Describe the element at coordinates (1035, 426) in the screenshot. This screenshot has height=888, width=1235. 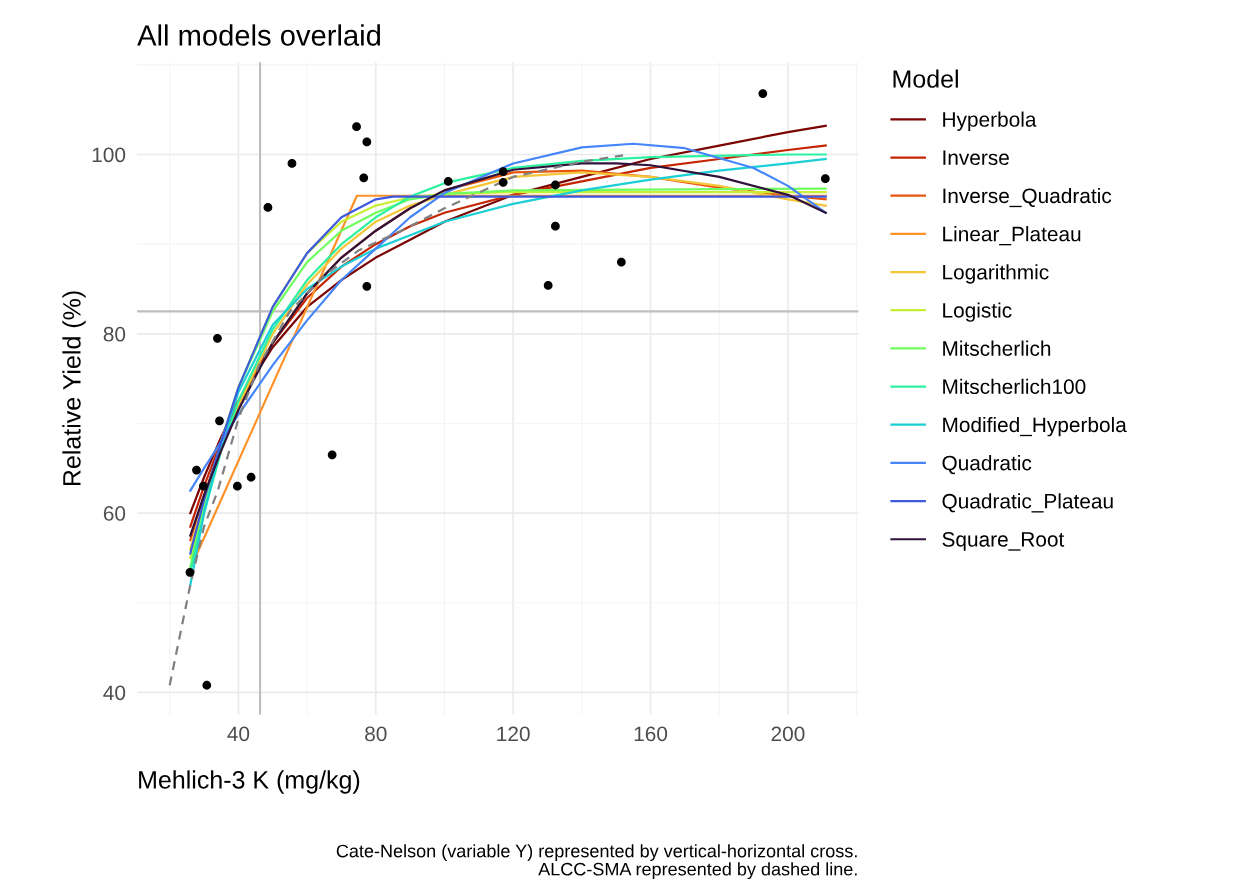
I see `legend-label: Modified_Hyperbola` at that location.